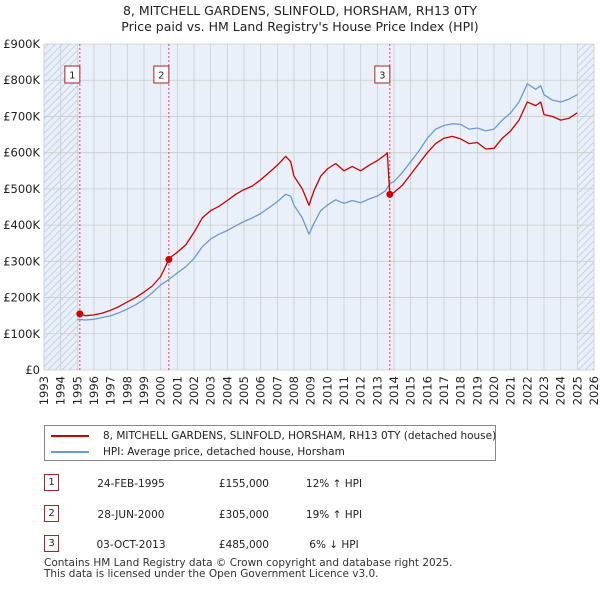 The height and width of the screenshot is (590, 600). Describe the element at coordinates (70, 436) in the screenshot. I see `legend-property-swatch` at that location.